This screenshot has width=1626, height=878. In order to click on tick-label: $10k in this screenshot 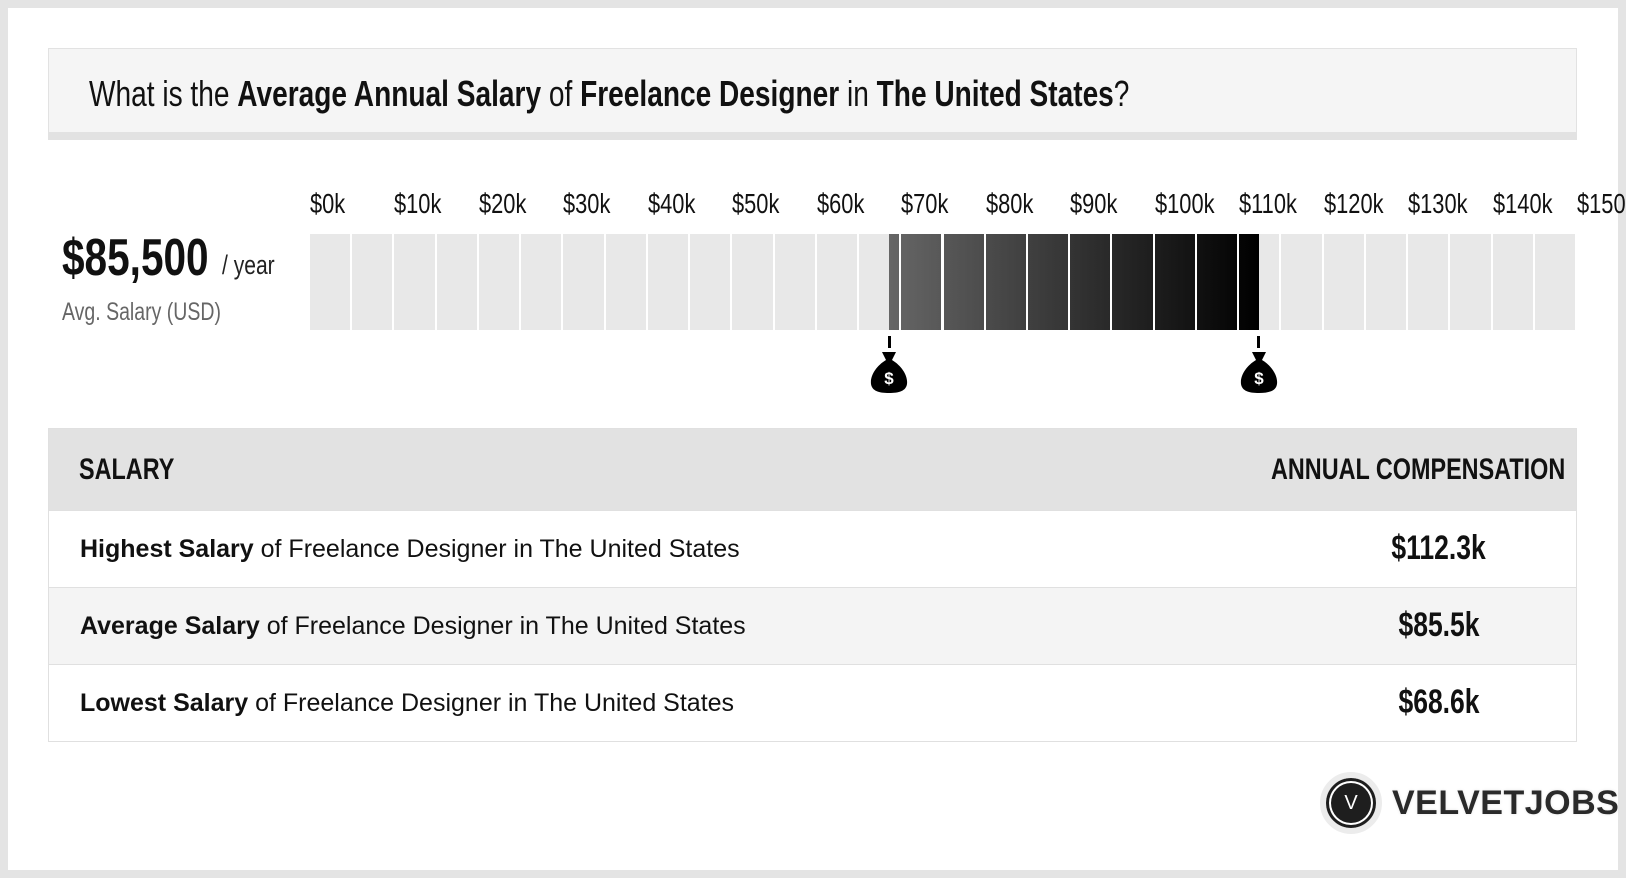, I will do `click(418, 203)`.